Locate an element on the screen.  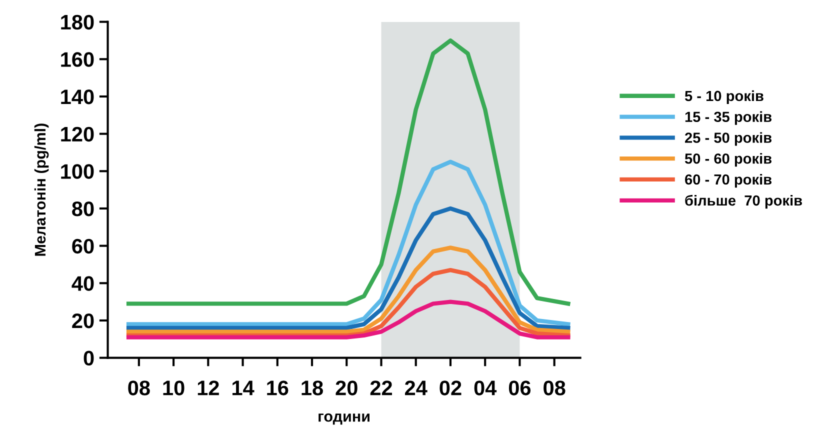
x-tick-label: 14 is located at coordinates (243, 388).